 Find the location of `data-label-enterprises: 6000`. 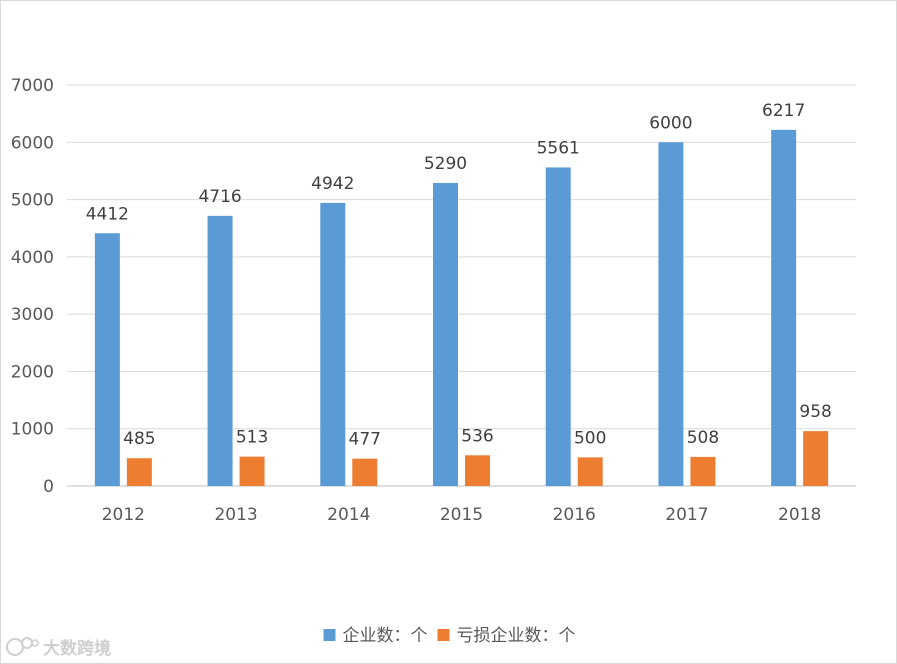

data-label-enterprises: 6000 is located at coordinates (670, 123).